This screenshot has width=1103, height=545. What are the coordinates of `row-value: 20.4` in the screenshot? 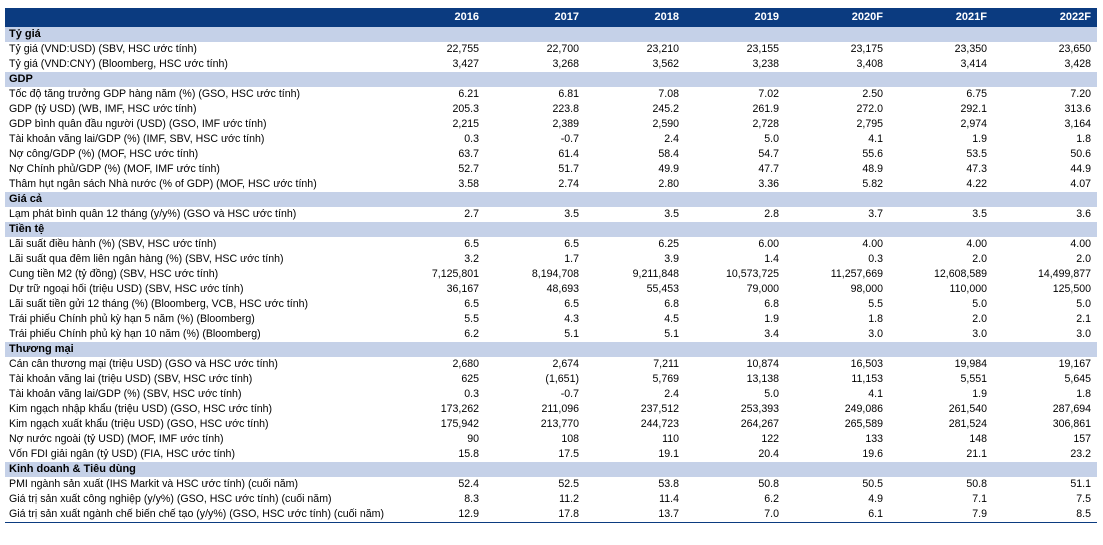 It's located at (735, 454).